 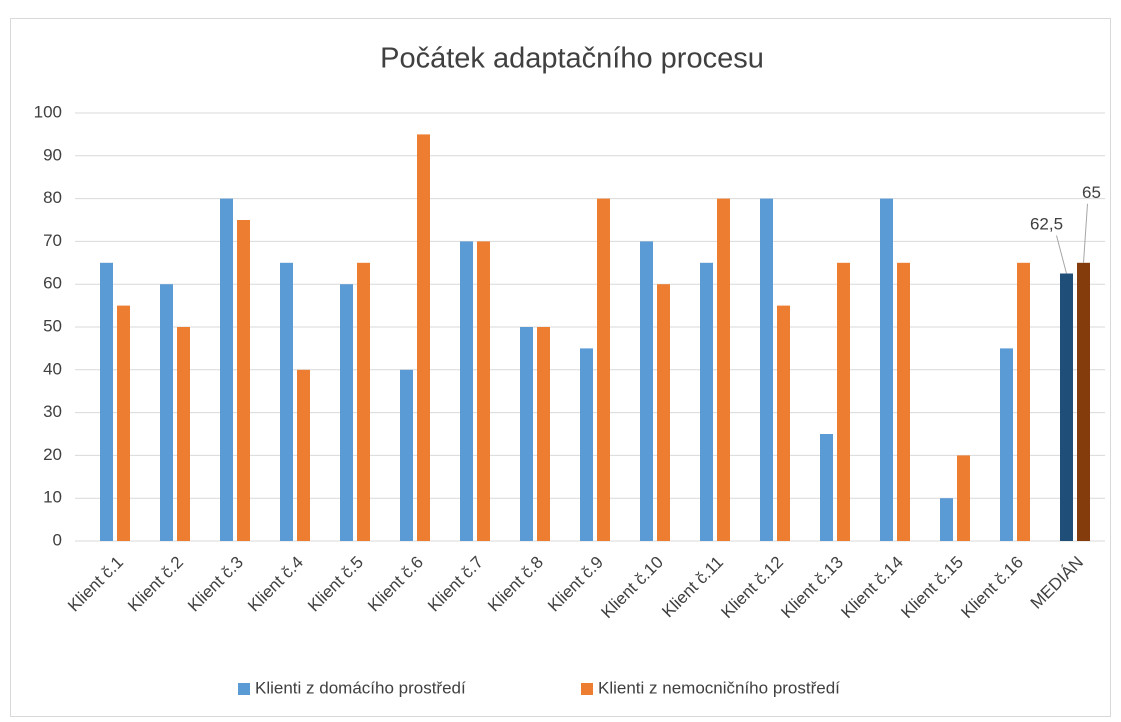 I want to click on y-tick-label: 70, so click(x=52, y=240).